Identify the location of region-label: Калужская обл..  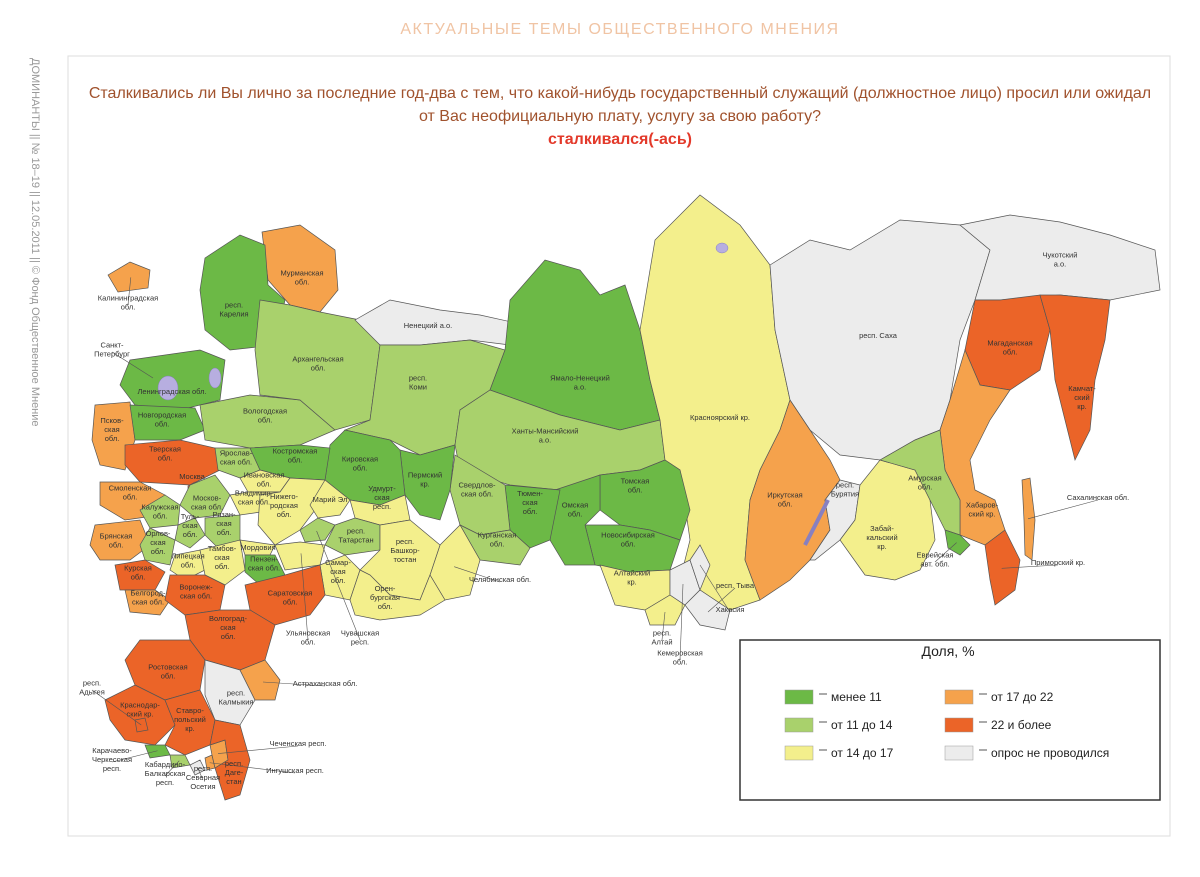
(159, 512).